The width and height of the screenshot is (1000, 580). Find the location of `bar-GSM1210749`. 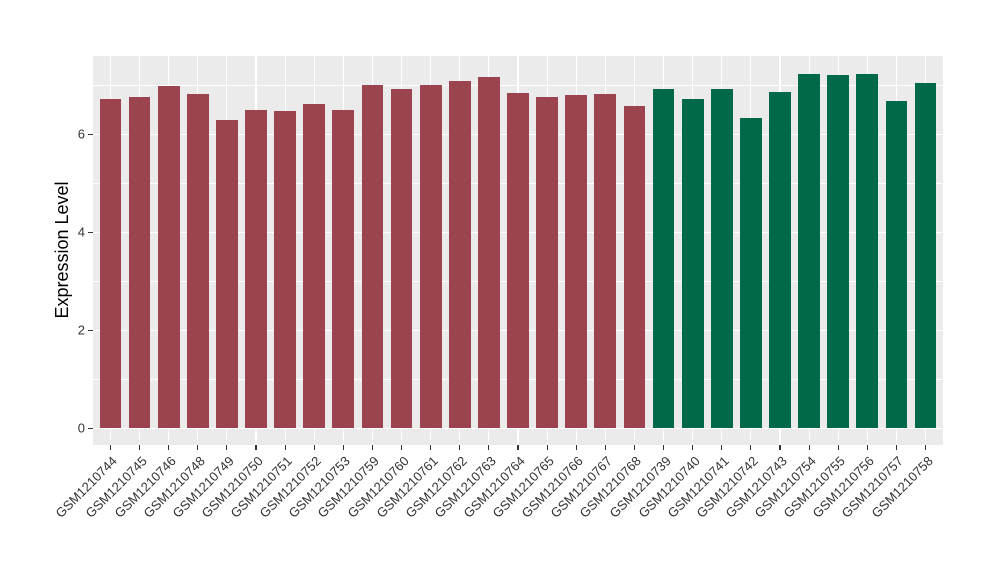

bar-GSM1210749 is located at coordinates (226, 274).